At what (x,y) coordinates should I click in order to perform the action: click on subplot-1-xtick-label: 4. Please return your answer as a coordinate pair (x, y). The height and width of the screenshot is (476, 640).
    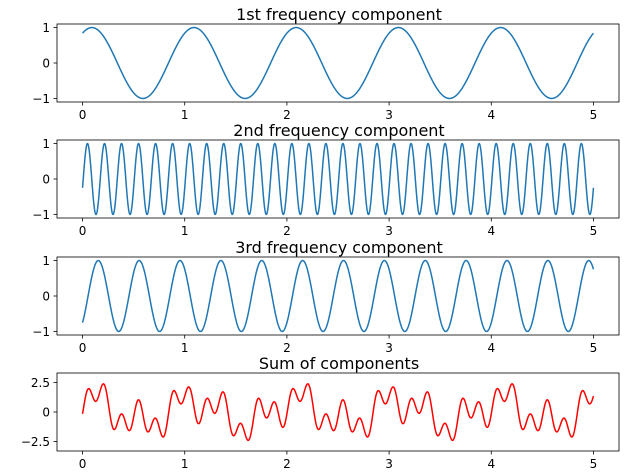
    Looking at the image, I should click on (491, 115).